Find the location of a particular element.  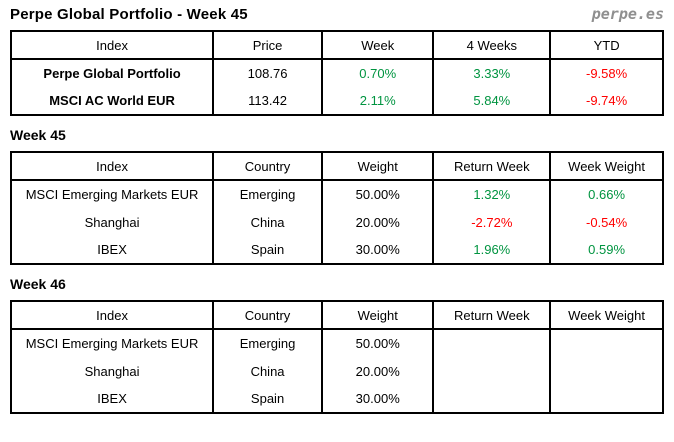

column-header-4weeks: 4 Weeks is located at coordinates (491, 45).